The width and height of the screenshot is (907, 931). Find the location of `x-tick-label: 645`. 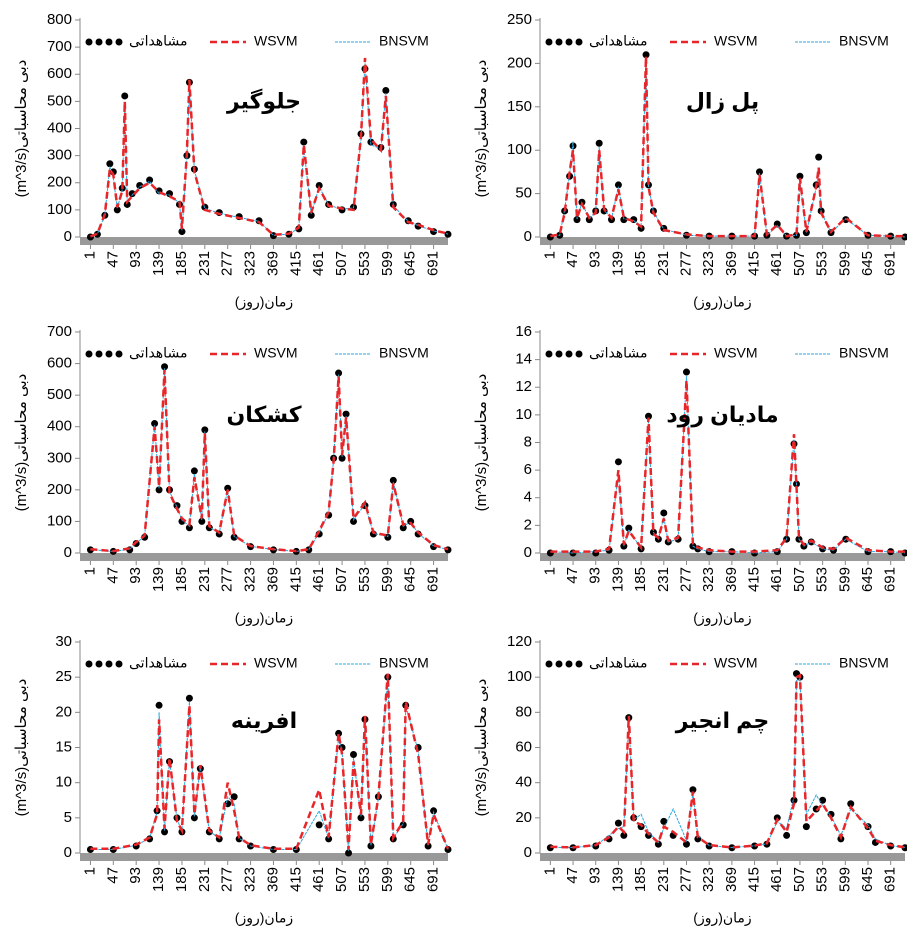

x-tick-label: 645 is located at coordinates (410, 263).